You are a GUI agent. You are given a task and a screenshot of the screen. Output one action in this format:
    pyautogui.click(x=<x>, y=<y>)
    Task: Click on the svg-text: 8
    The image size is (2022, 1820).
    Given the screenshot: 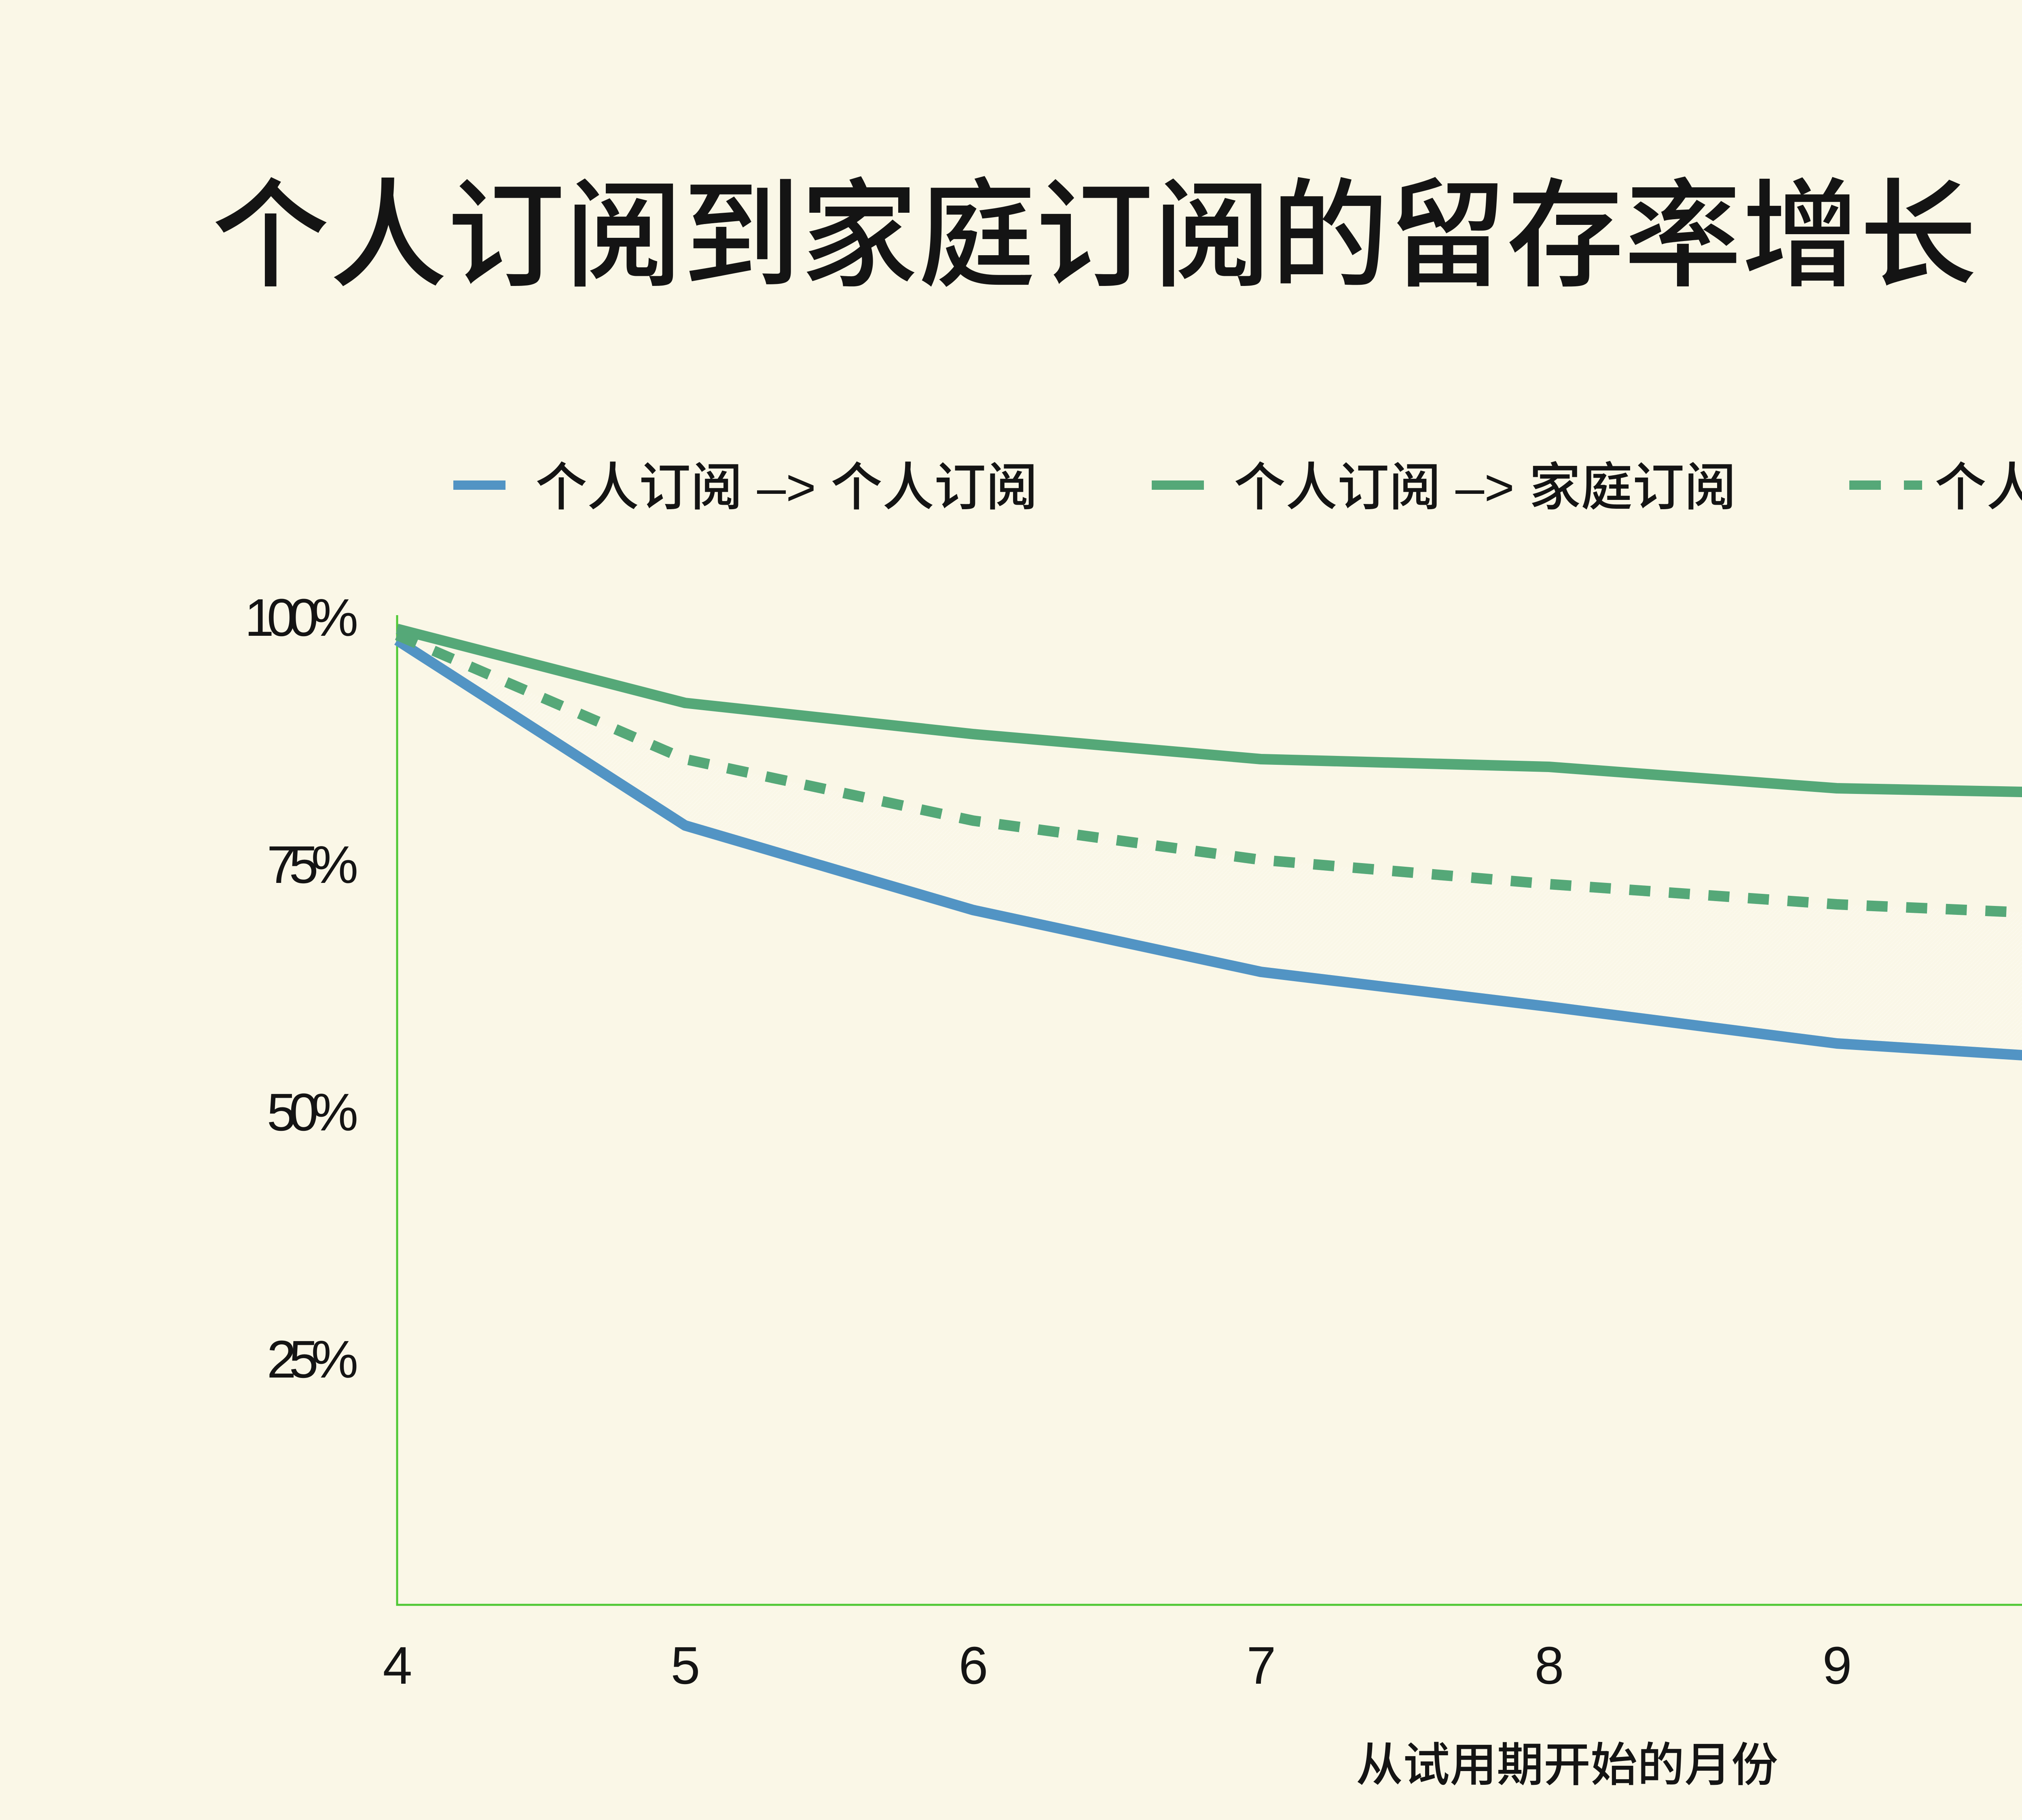 What is the action you would take?
    pyautogui.click(x=1548, y=1665)
    